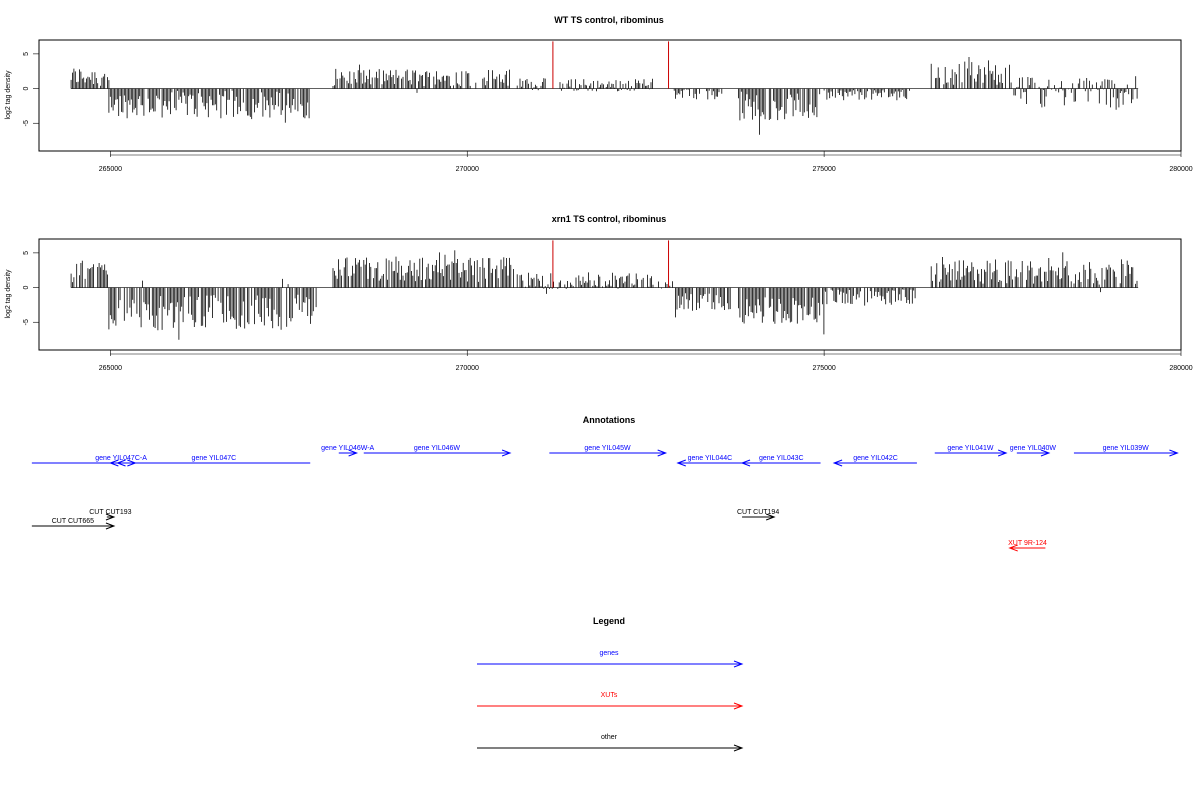  What do you see at coordinates (26, 253) in the screenshot?
I see `panel-xrn1-y-tick-label: 5` at bounding box center [26, 253].